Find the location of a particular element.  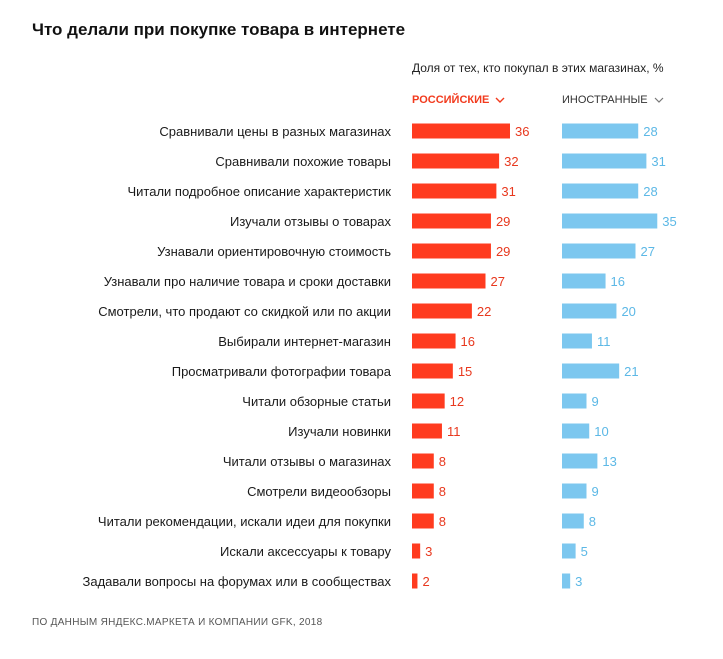

value-label-russian: 32 is located at coordinates (511, 161).